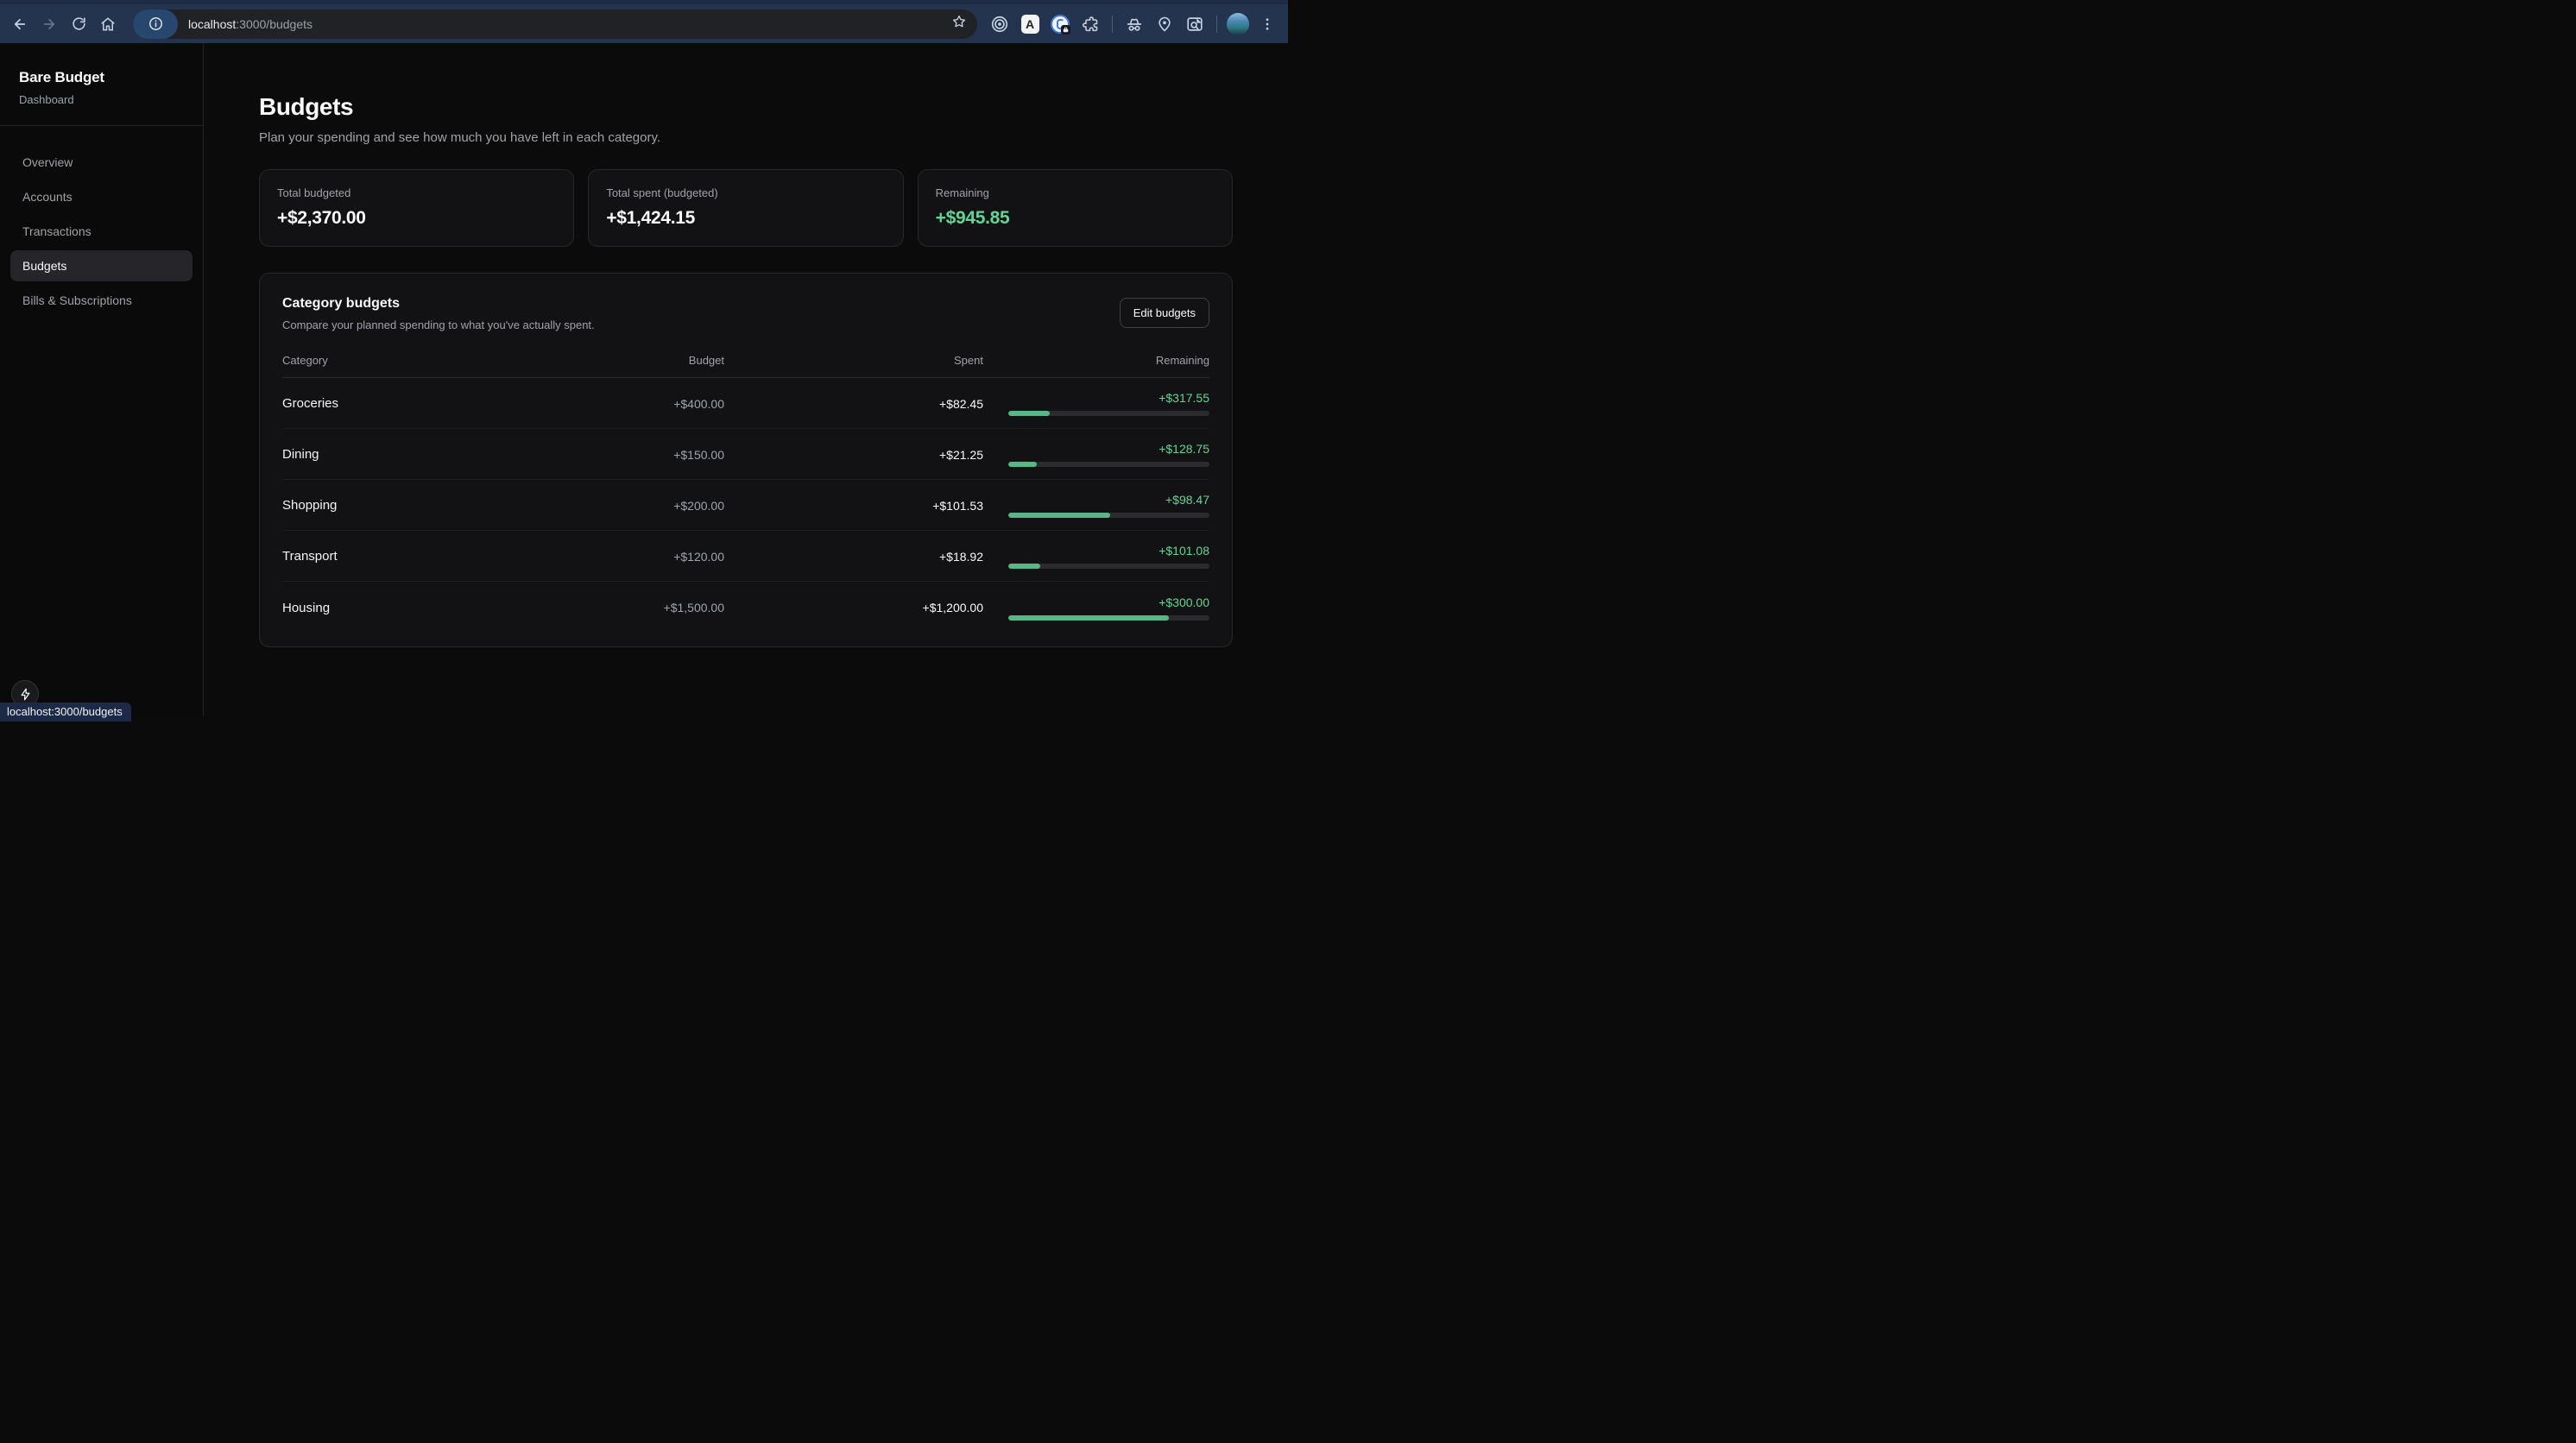 The height and width of the screenshot is (1443, 2576). Describe the element at coordinates (972, 218) in the screenshot. I see `card-value: +$945.85` at that location.